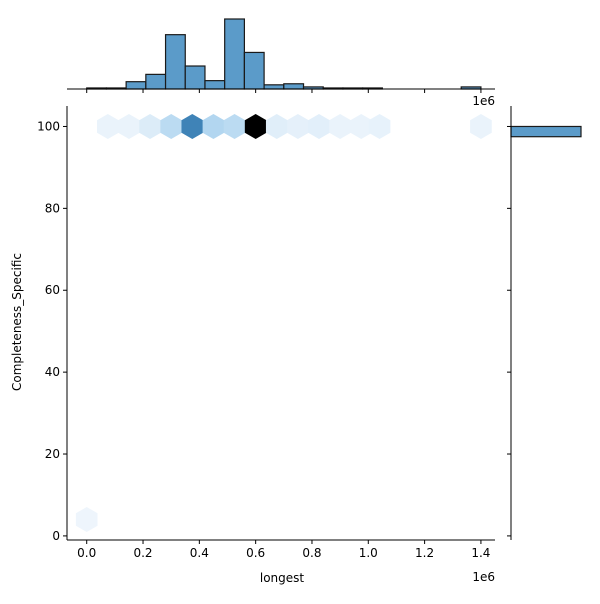 The width and height of the screenshot is (600, 604). I want to click on x-tick-label: 0.0, so click(86, 553).